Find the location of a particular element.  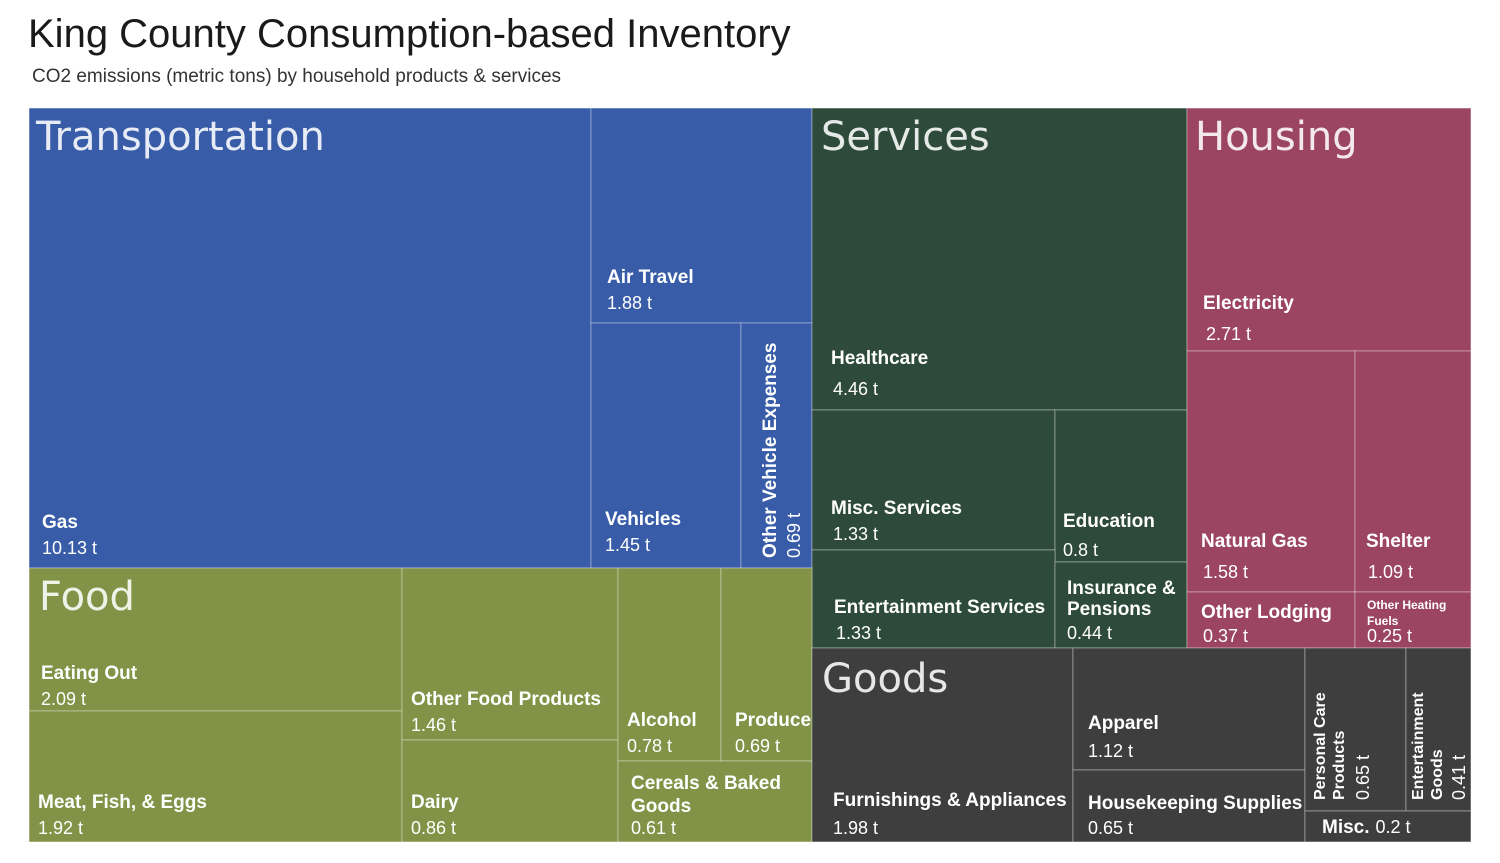

cell-value-alcohol: 0.78 t is located at coordinates (649, 746).